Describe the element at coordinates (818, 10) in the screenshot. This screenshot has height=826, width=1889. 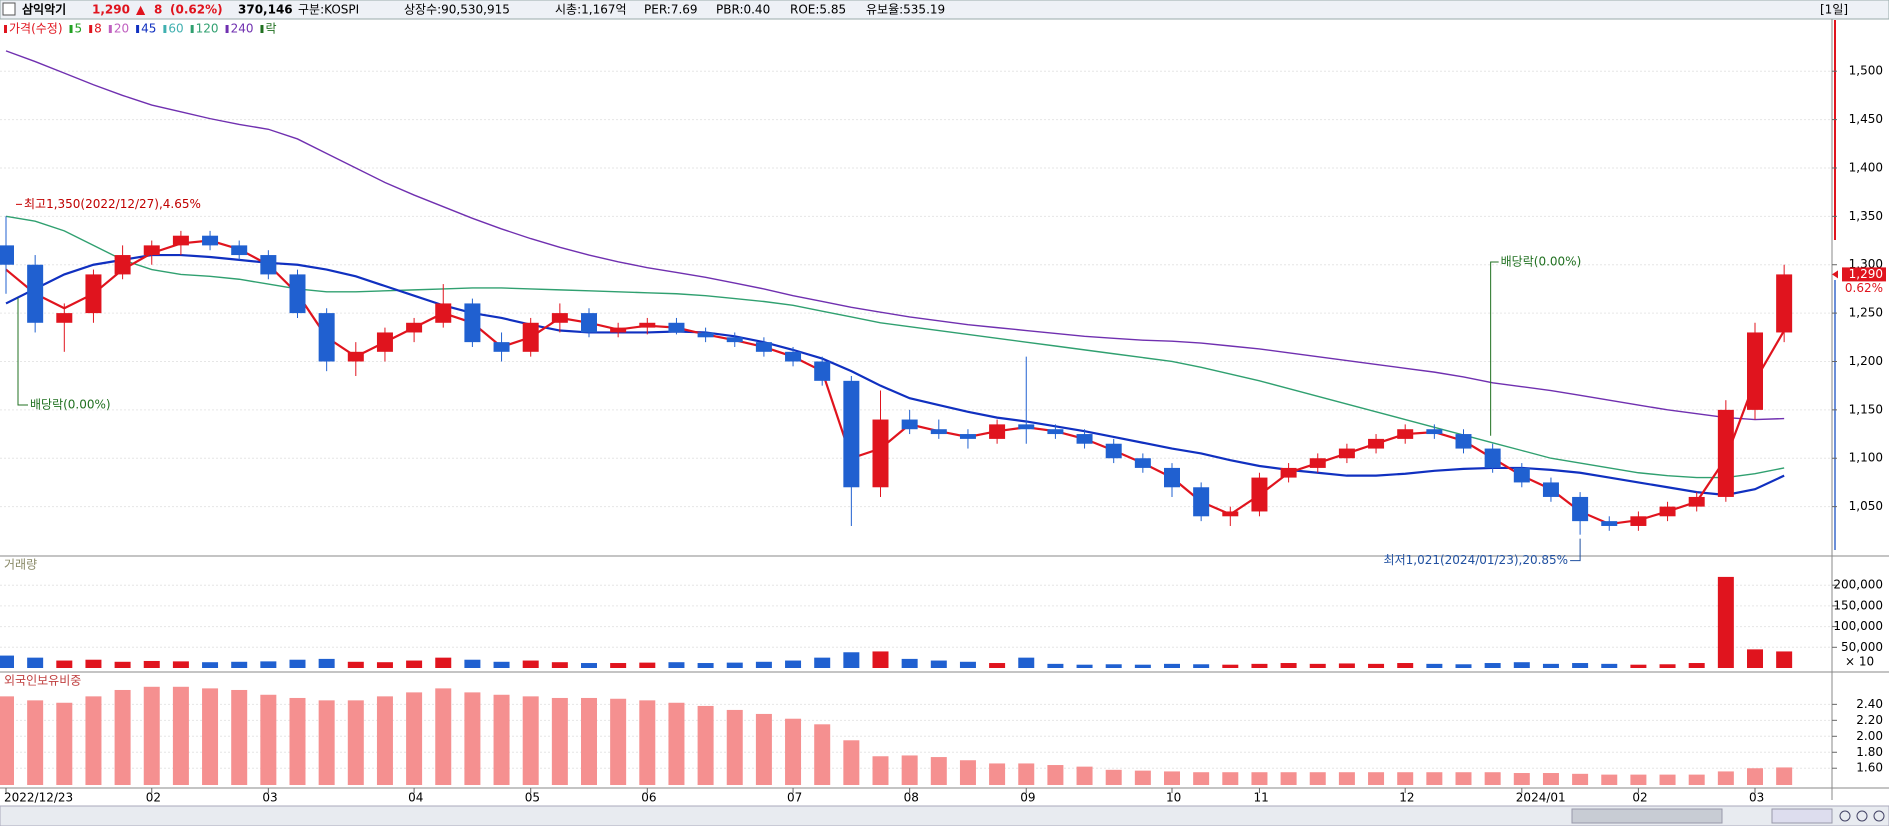
I see `roe: ROE:5.85` at that location.